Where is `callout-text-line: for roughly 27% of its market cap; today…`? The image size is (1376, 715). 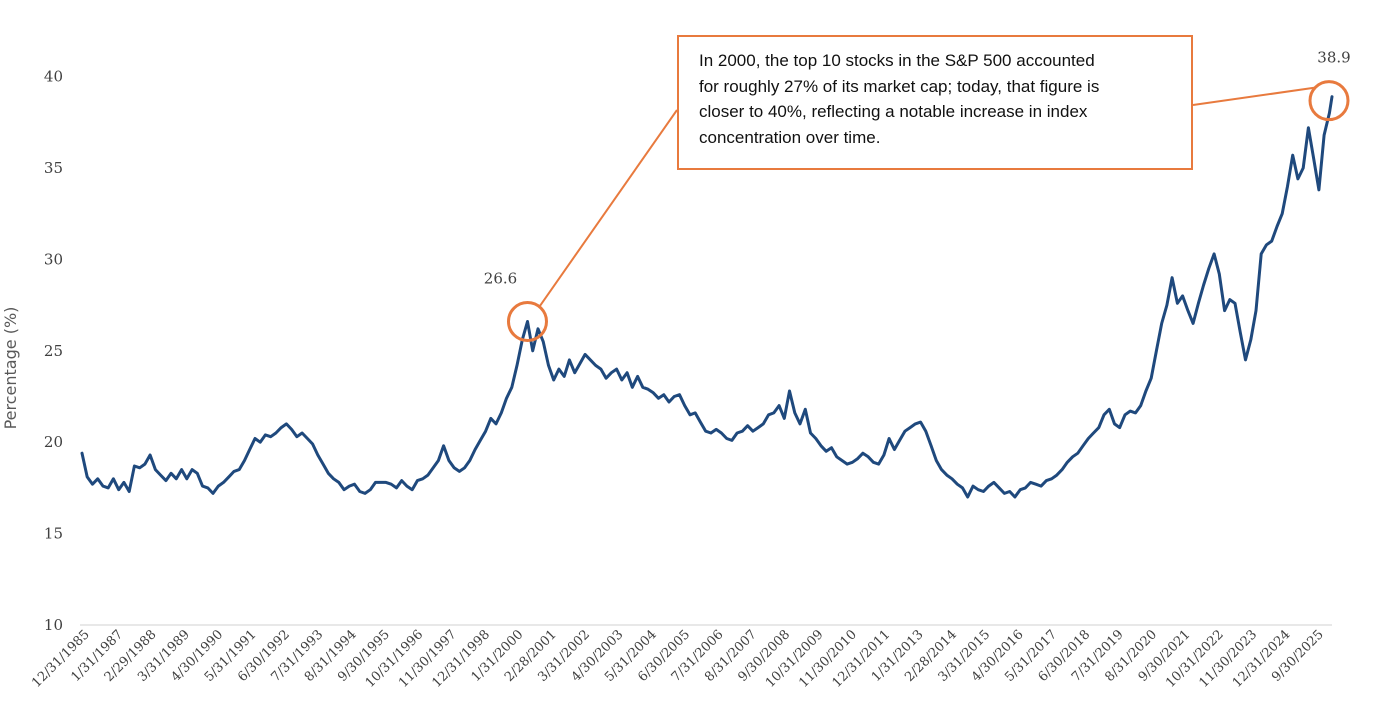 callout-text-line: for roughly 27% of its market cap; today… is located at coordinates (899, 86).